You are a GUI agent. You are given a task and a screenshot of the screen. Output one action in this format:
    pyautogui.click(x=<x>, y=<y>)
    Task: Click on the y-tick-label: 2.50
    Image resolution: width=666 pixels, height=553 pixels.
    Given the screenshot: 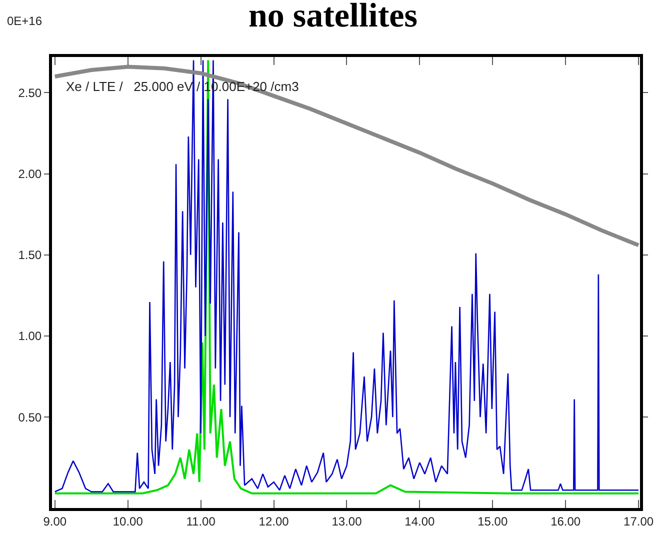 What is the action you would take?
    pyautogui.click(x=30, y=93)
    